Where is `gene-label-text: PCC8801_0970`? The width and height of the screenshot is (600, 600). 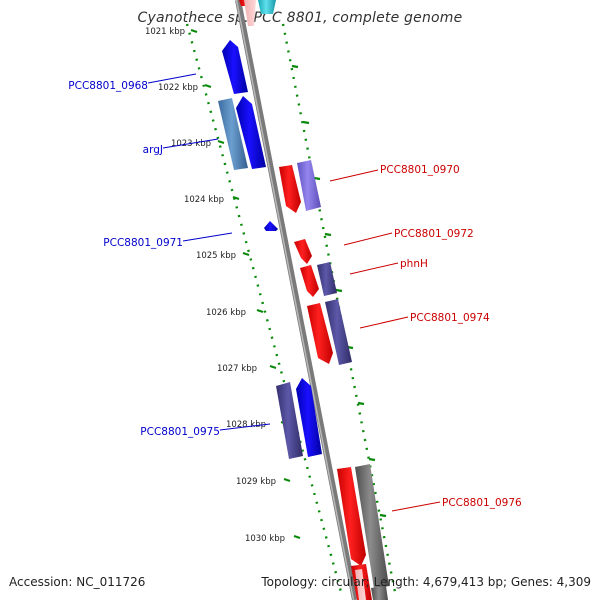
gene-label-text: PCC8801_0970 is located at coordinates (420, 170).